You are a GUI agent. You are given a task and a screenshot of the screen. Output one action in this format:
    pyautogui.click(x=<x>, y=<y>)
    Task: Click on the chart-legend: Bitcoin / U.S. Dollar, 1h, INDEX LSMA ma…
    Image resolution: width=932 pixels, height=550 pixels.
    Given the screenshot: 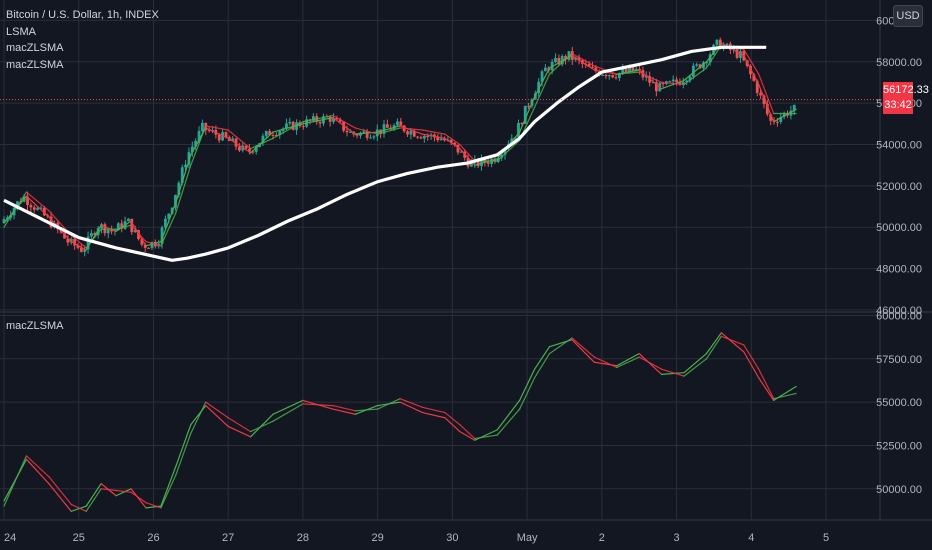 What is the action you would take?
    pyautogui.click(x=82, y=40)
    